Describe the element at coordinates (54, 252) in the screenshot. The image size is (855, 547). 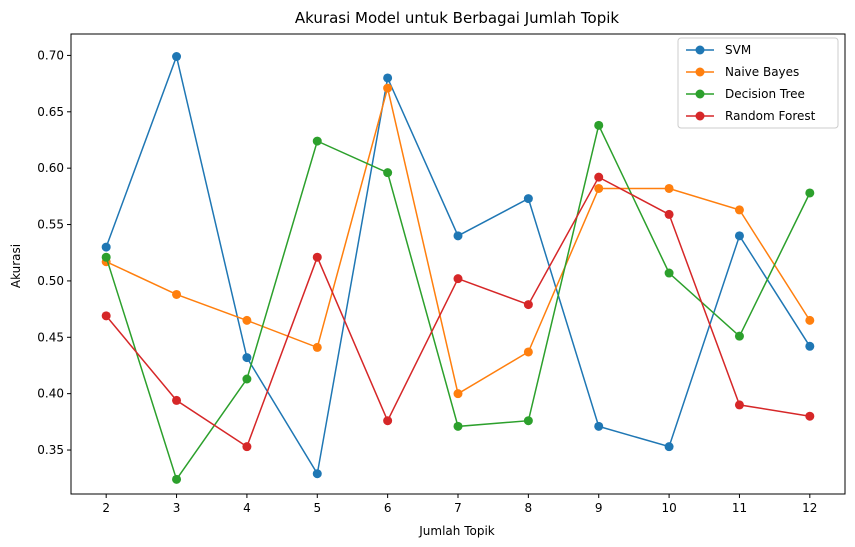
I see `y-axis: 0.35 0.40 0.45 0.50 0.55 0.60 0.65 0.70` at that location.